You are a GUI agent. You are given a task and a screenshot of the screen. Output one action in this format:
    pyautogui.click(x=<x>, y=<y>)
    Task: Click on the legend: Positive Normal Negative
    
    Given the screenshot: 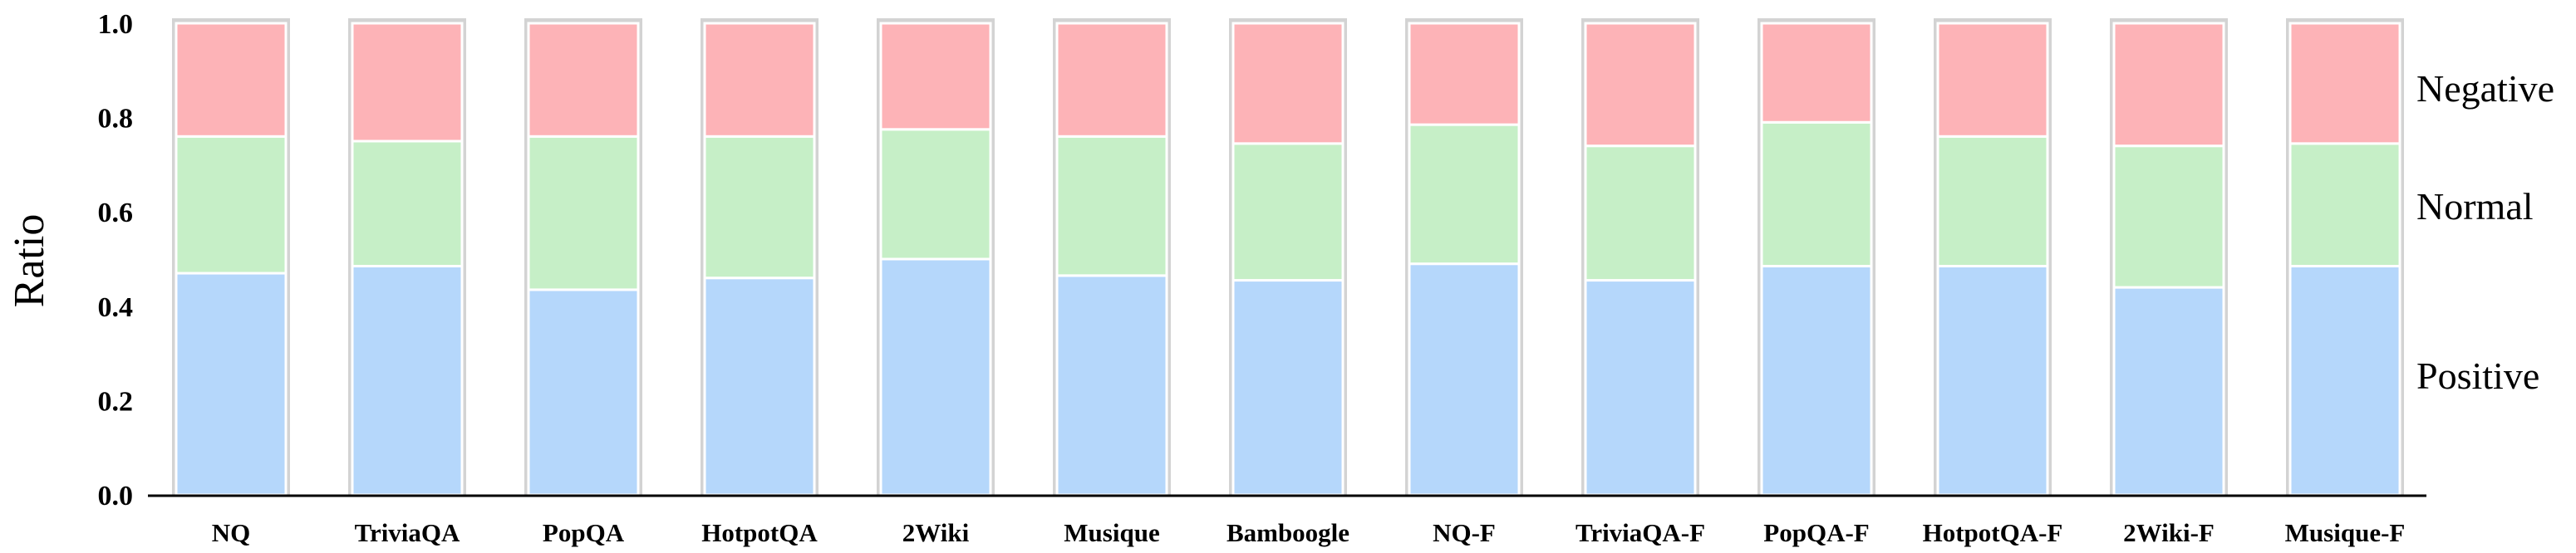 What is the action you would take?
    pyautogui.click(x=2485, y=232)
    